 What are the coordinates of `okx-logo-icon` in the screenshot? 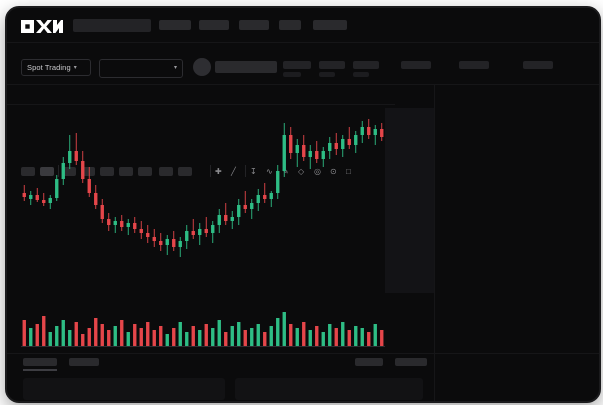 It's located at (42, 26).